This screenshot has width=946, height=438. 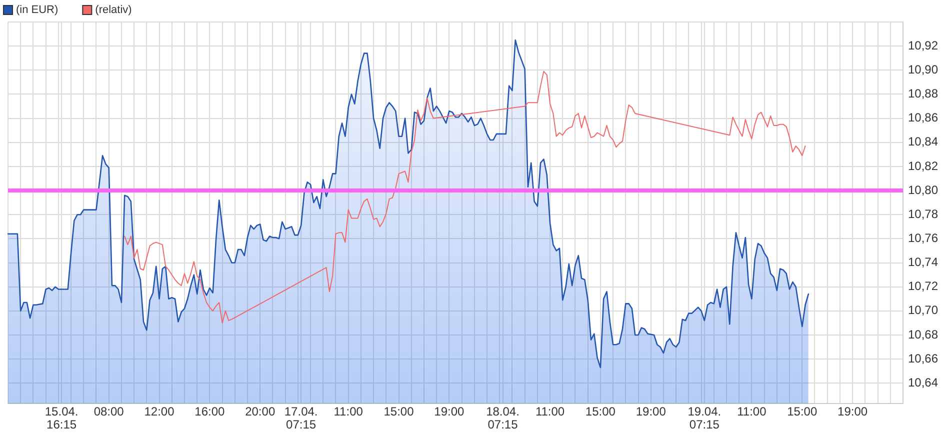 I want to click on y-tick-label: 10,64, so click(x=923, y=382).